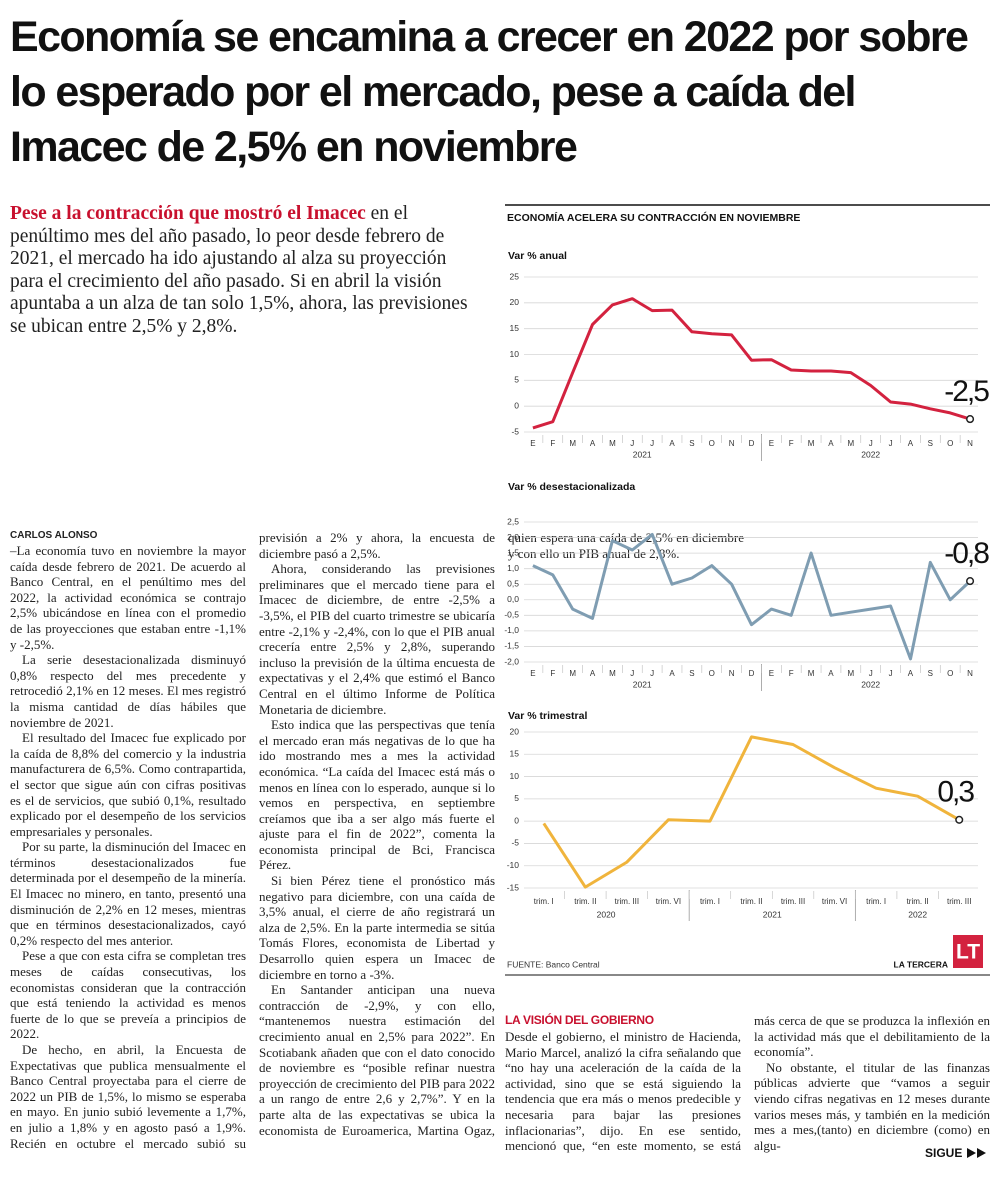 Image resolution: width=1000 pixels, height=1178 pixels. Describe the element at coordinates (516, 820) in the screenshot. I see `y-tick-label: 0` at that location.